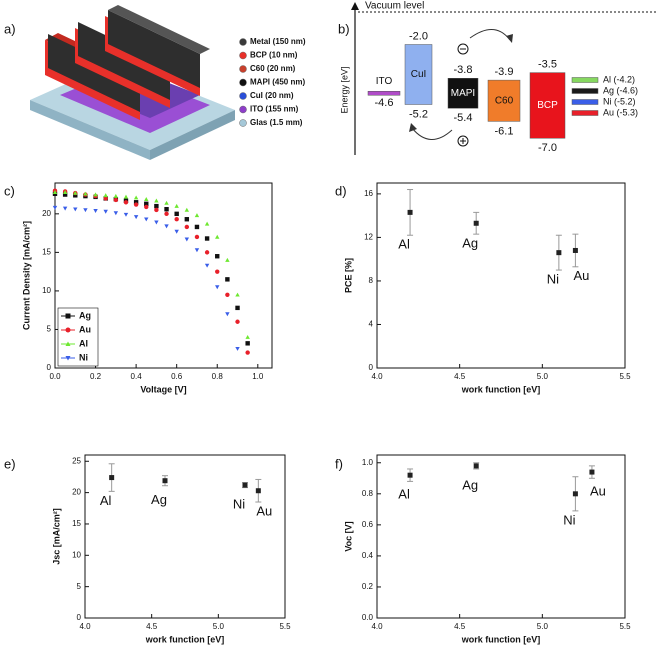 This screenshot has width=661, height=661. I want to click on material-label: CuI, so click(419, 74).